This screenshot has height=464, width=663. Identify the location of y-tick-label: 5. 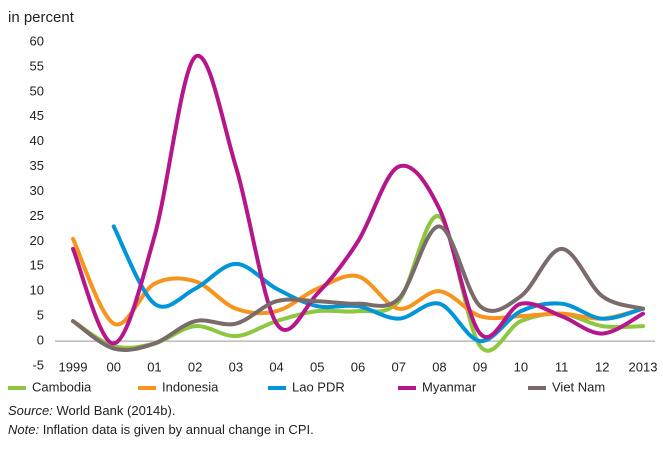
(40, 315).